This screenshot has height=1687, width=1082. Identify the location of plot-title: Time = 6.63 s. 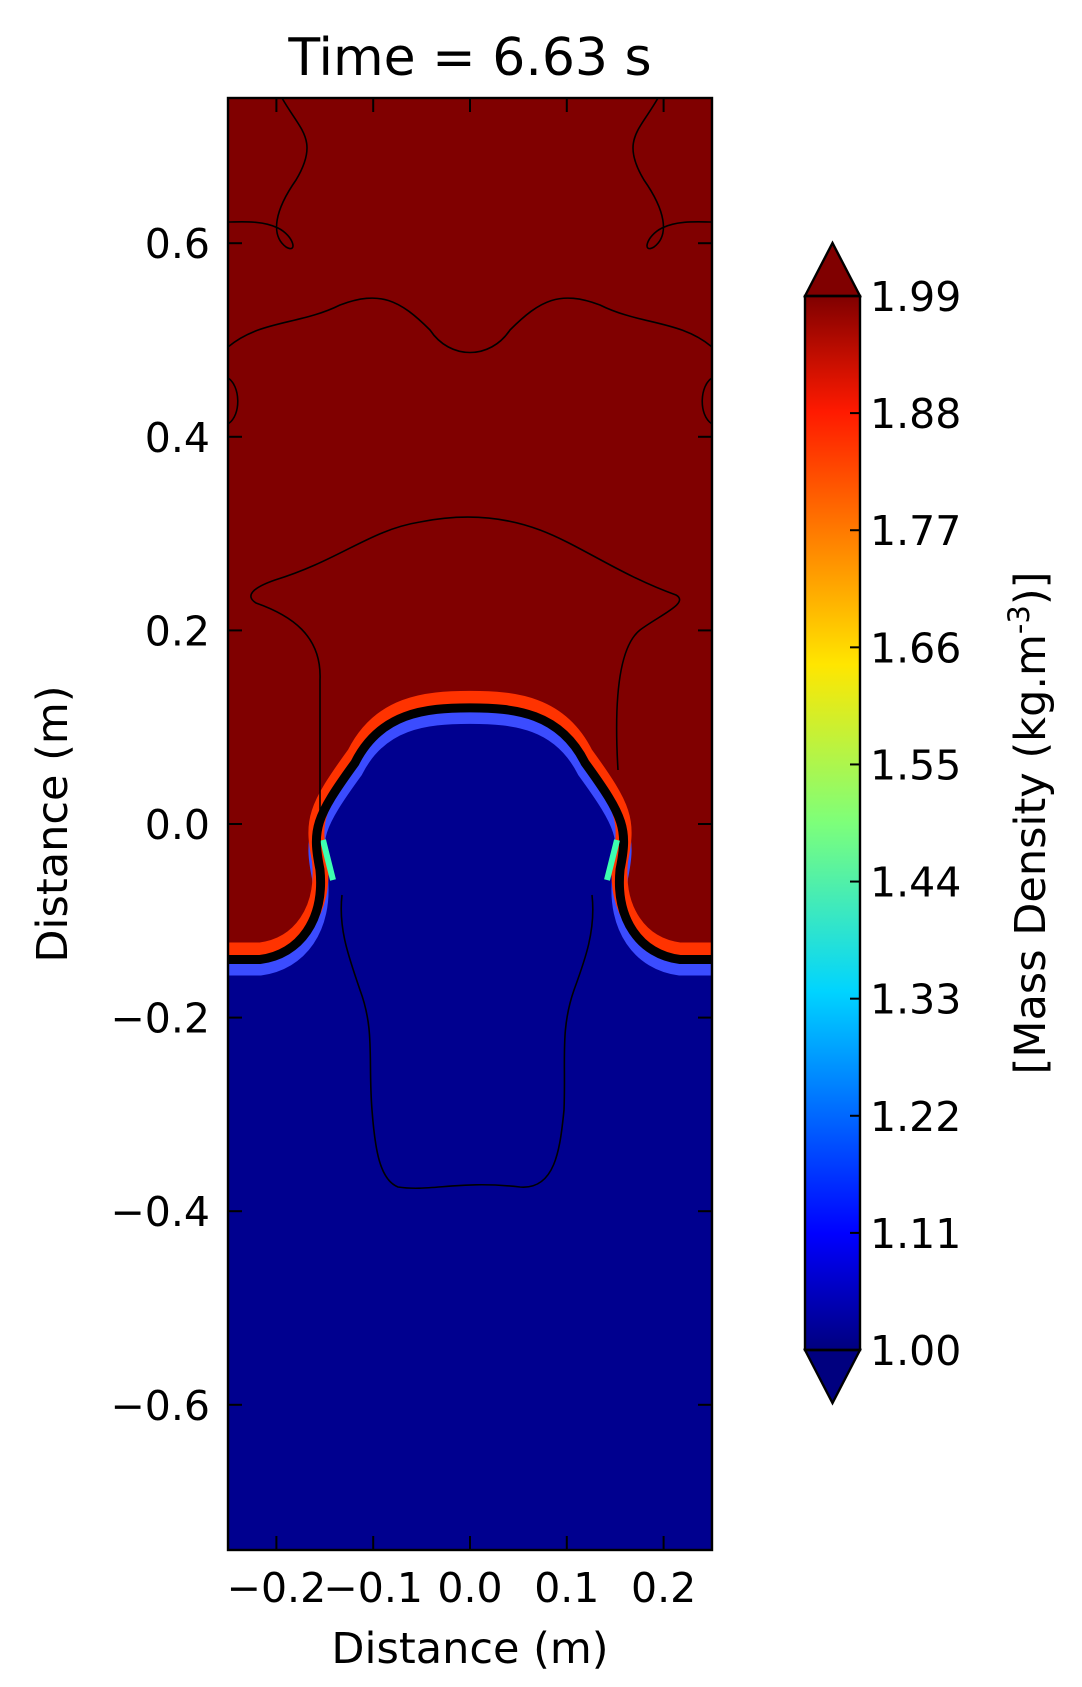
(469, 58).